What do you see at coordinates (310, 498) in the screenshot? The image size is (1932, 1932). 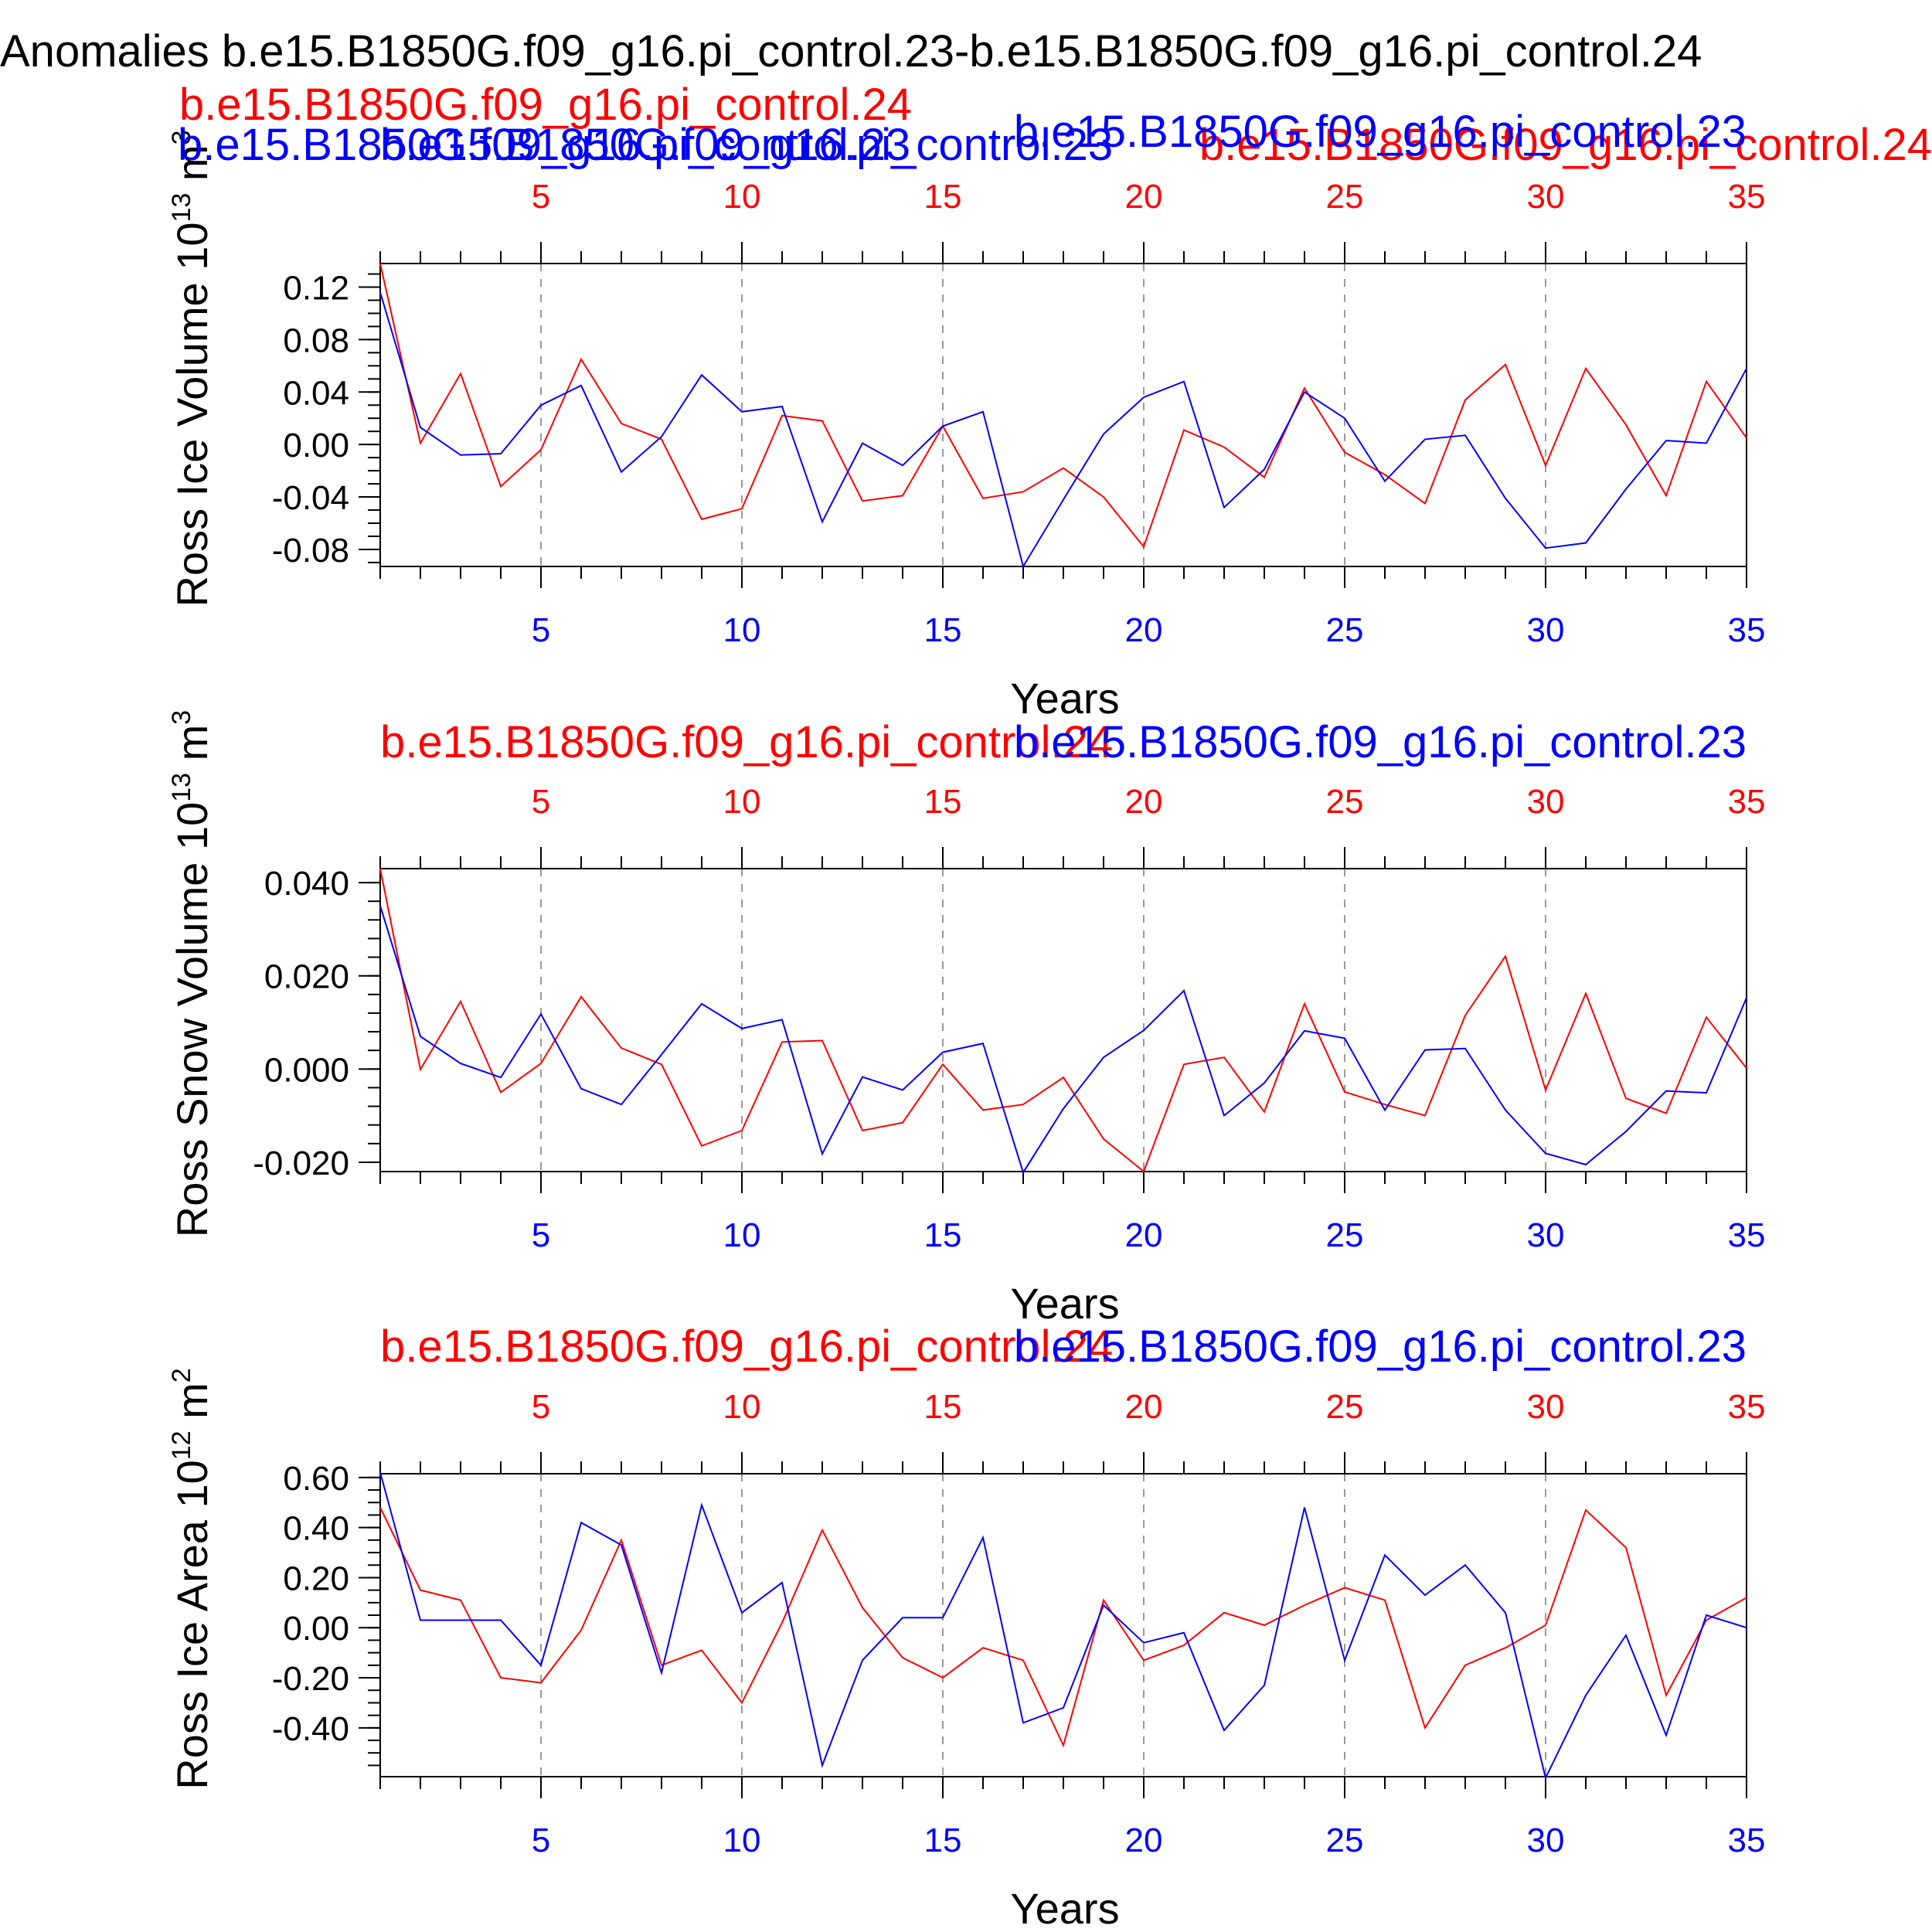 I see `y-tick-label: -0.04` at bounding box center [310, 498].